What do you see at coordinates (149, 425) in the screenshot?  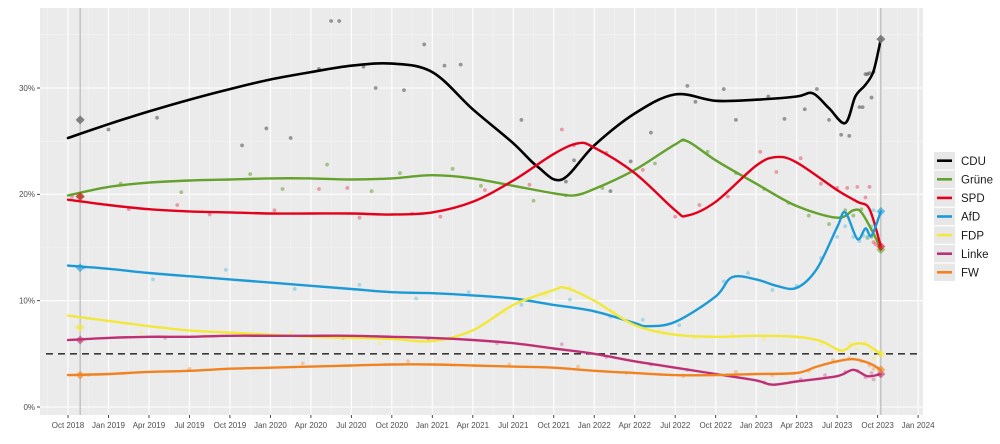 I see `x-tick-label: Apr 2019` at bounding box center [149, 425].